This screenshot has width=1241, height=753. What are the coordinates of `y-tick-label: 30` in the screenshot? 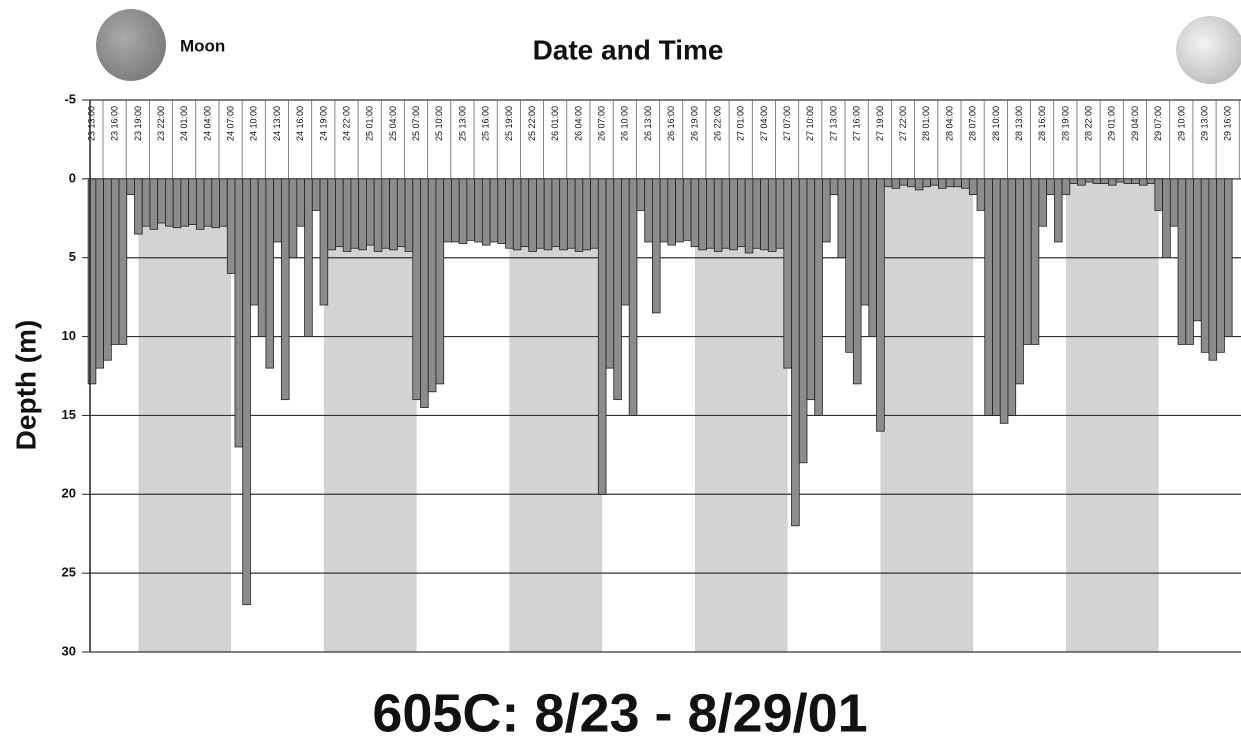 It's located at (69, 650).